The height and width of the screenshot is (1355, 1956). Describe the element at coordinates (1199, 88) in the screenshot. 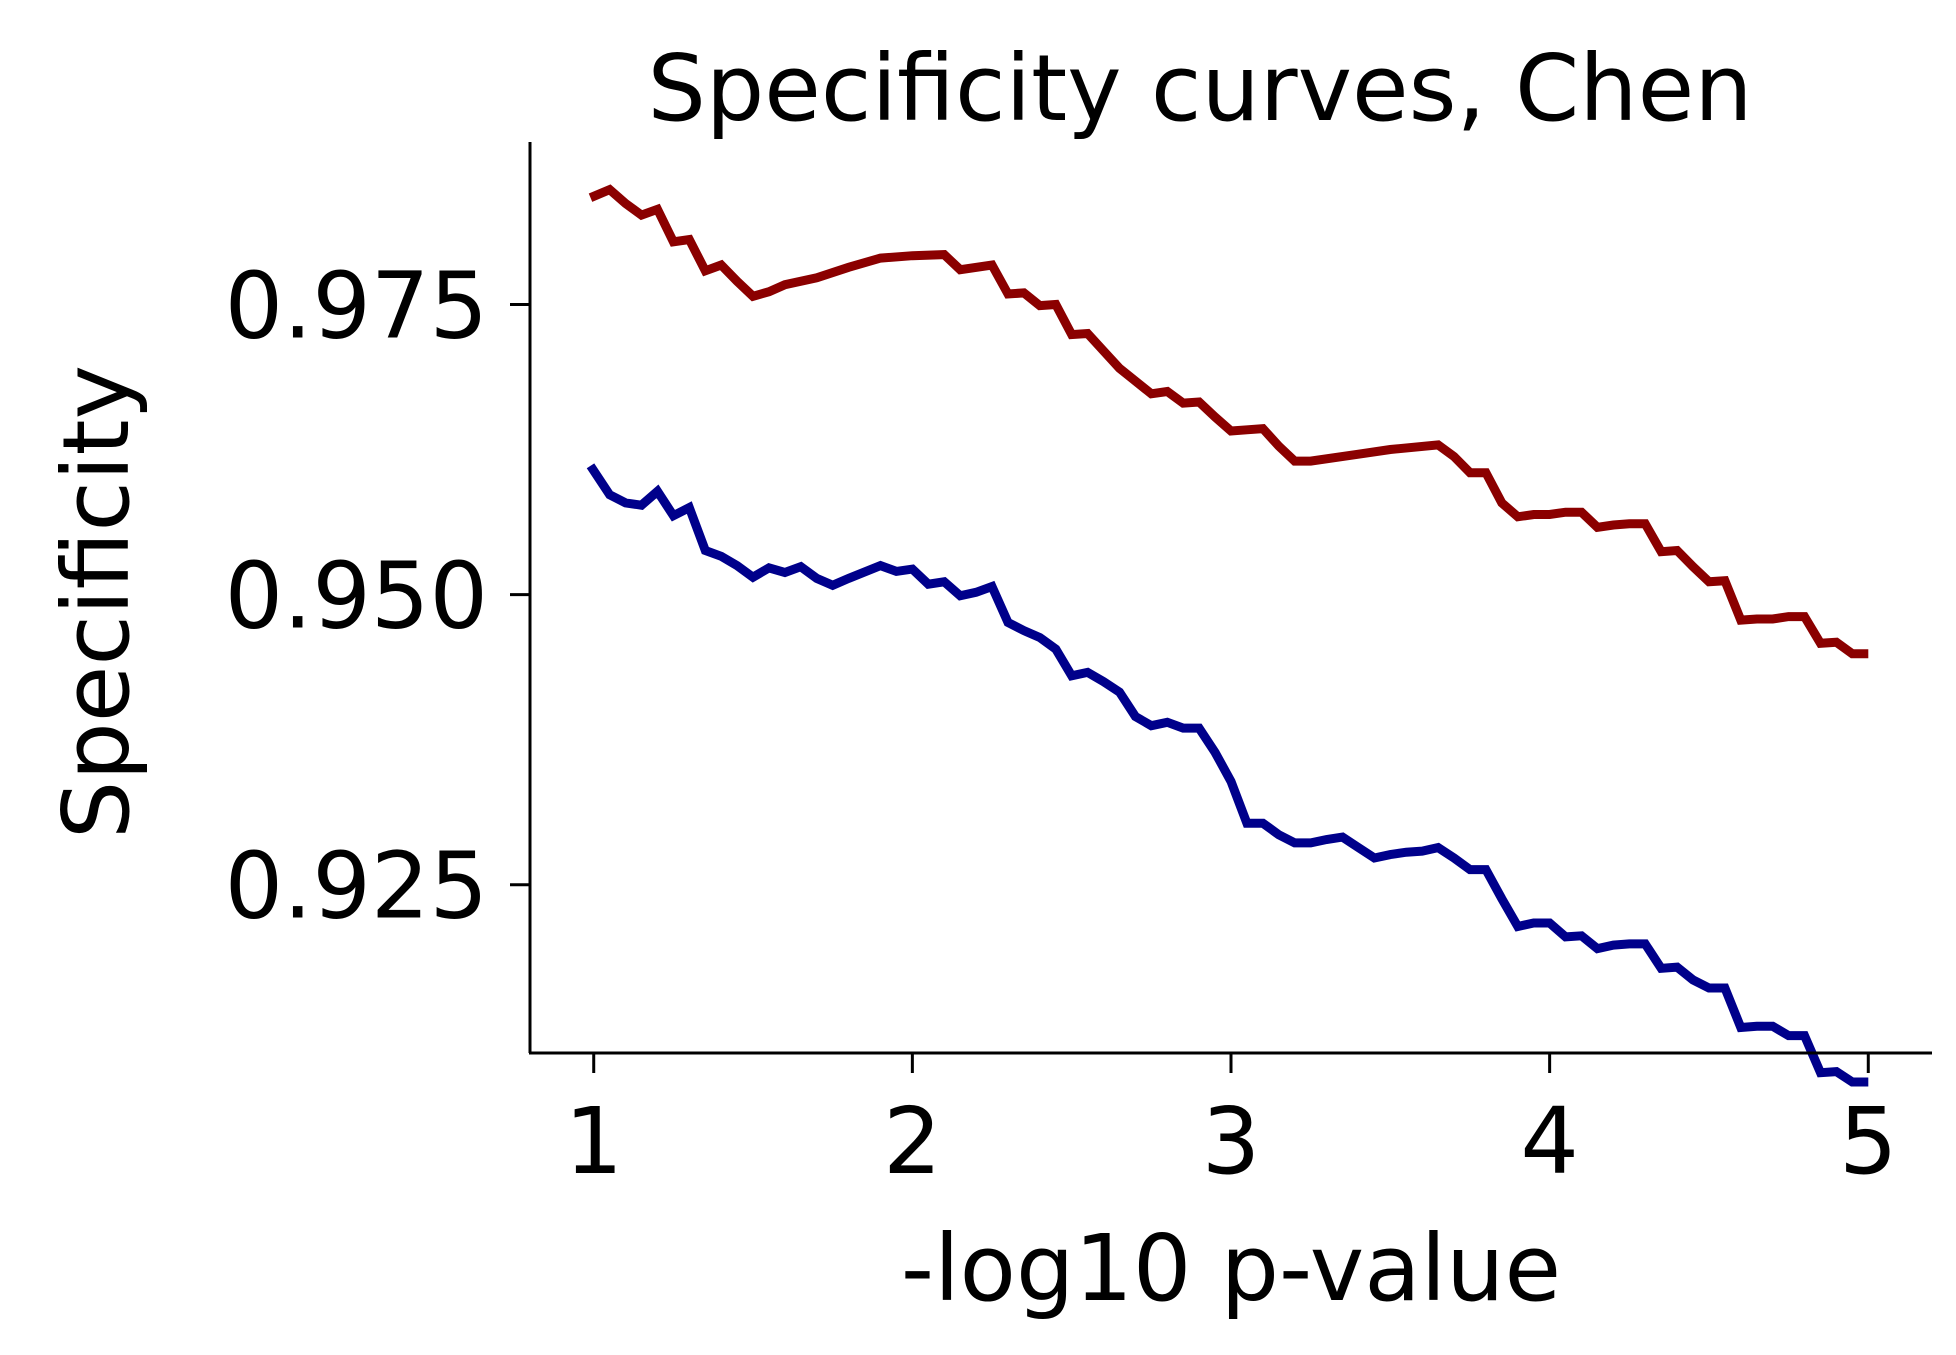

I see `chart-title: Specificity curves, Chen` at that location.